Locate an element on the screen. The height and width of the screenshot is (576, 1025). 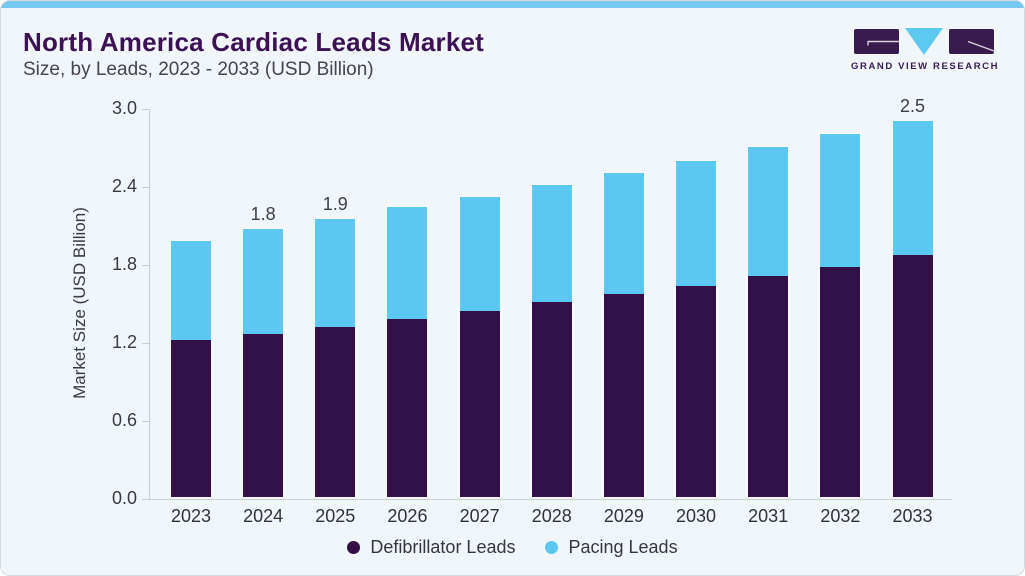
bar-2024 is located at coordinates (263, 363).